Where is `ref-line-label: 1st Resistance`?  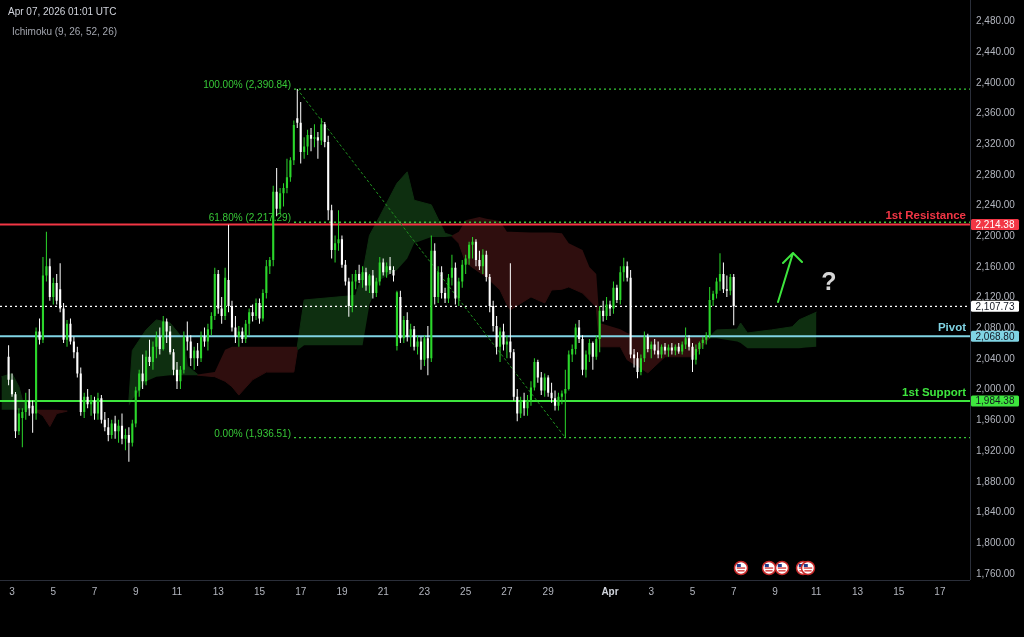
ref-line-label: 1st Resistance is located at coordinates (925, 215).